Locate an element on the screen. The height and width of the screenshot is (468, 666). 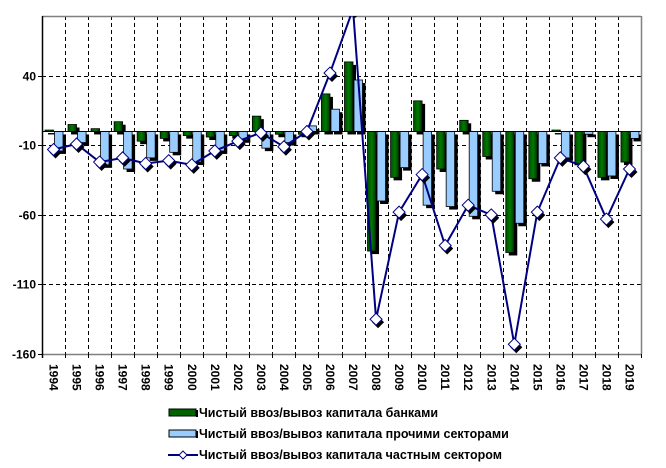
y-tick-label: 40 is located at coordinates (30, 77).